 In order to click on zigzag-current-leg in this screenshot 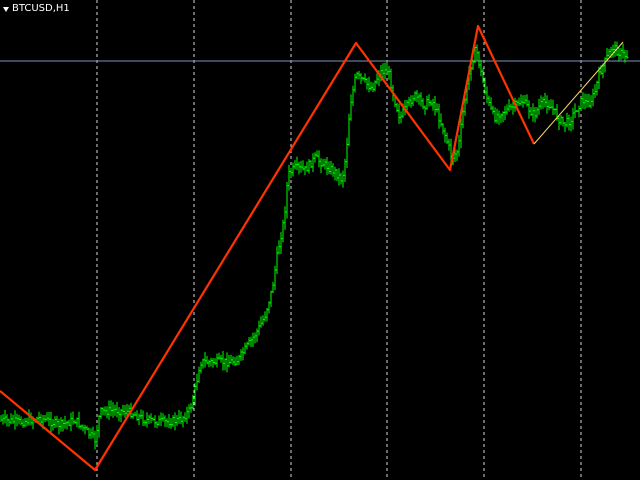, I will do `click(578, 93)`.